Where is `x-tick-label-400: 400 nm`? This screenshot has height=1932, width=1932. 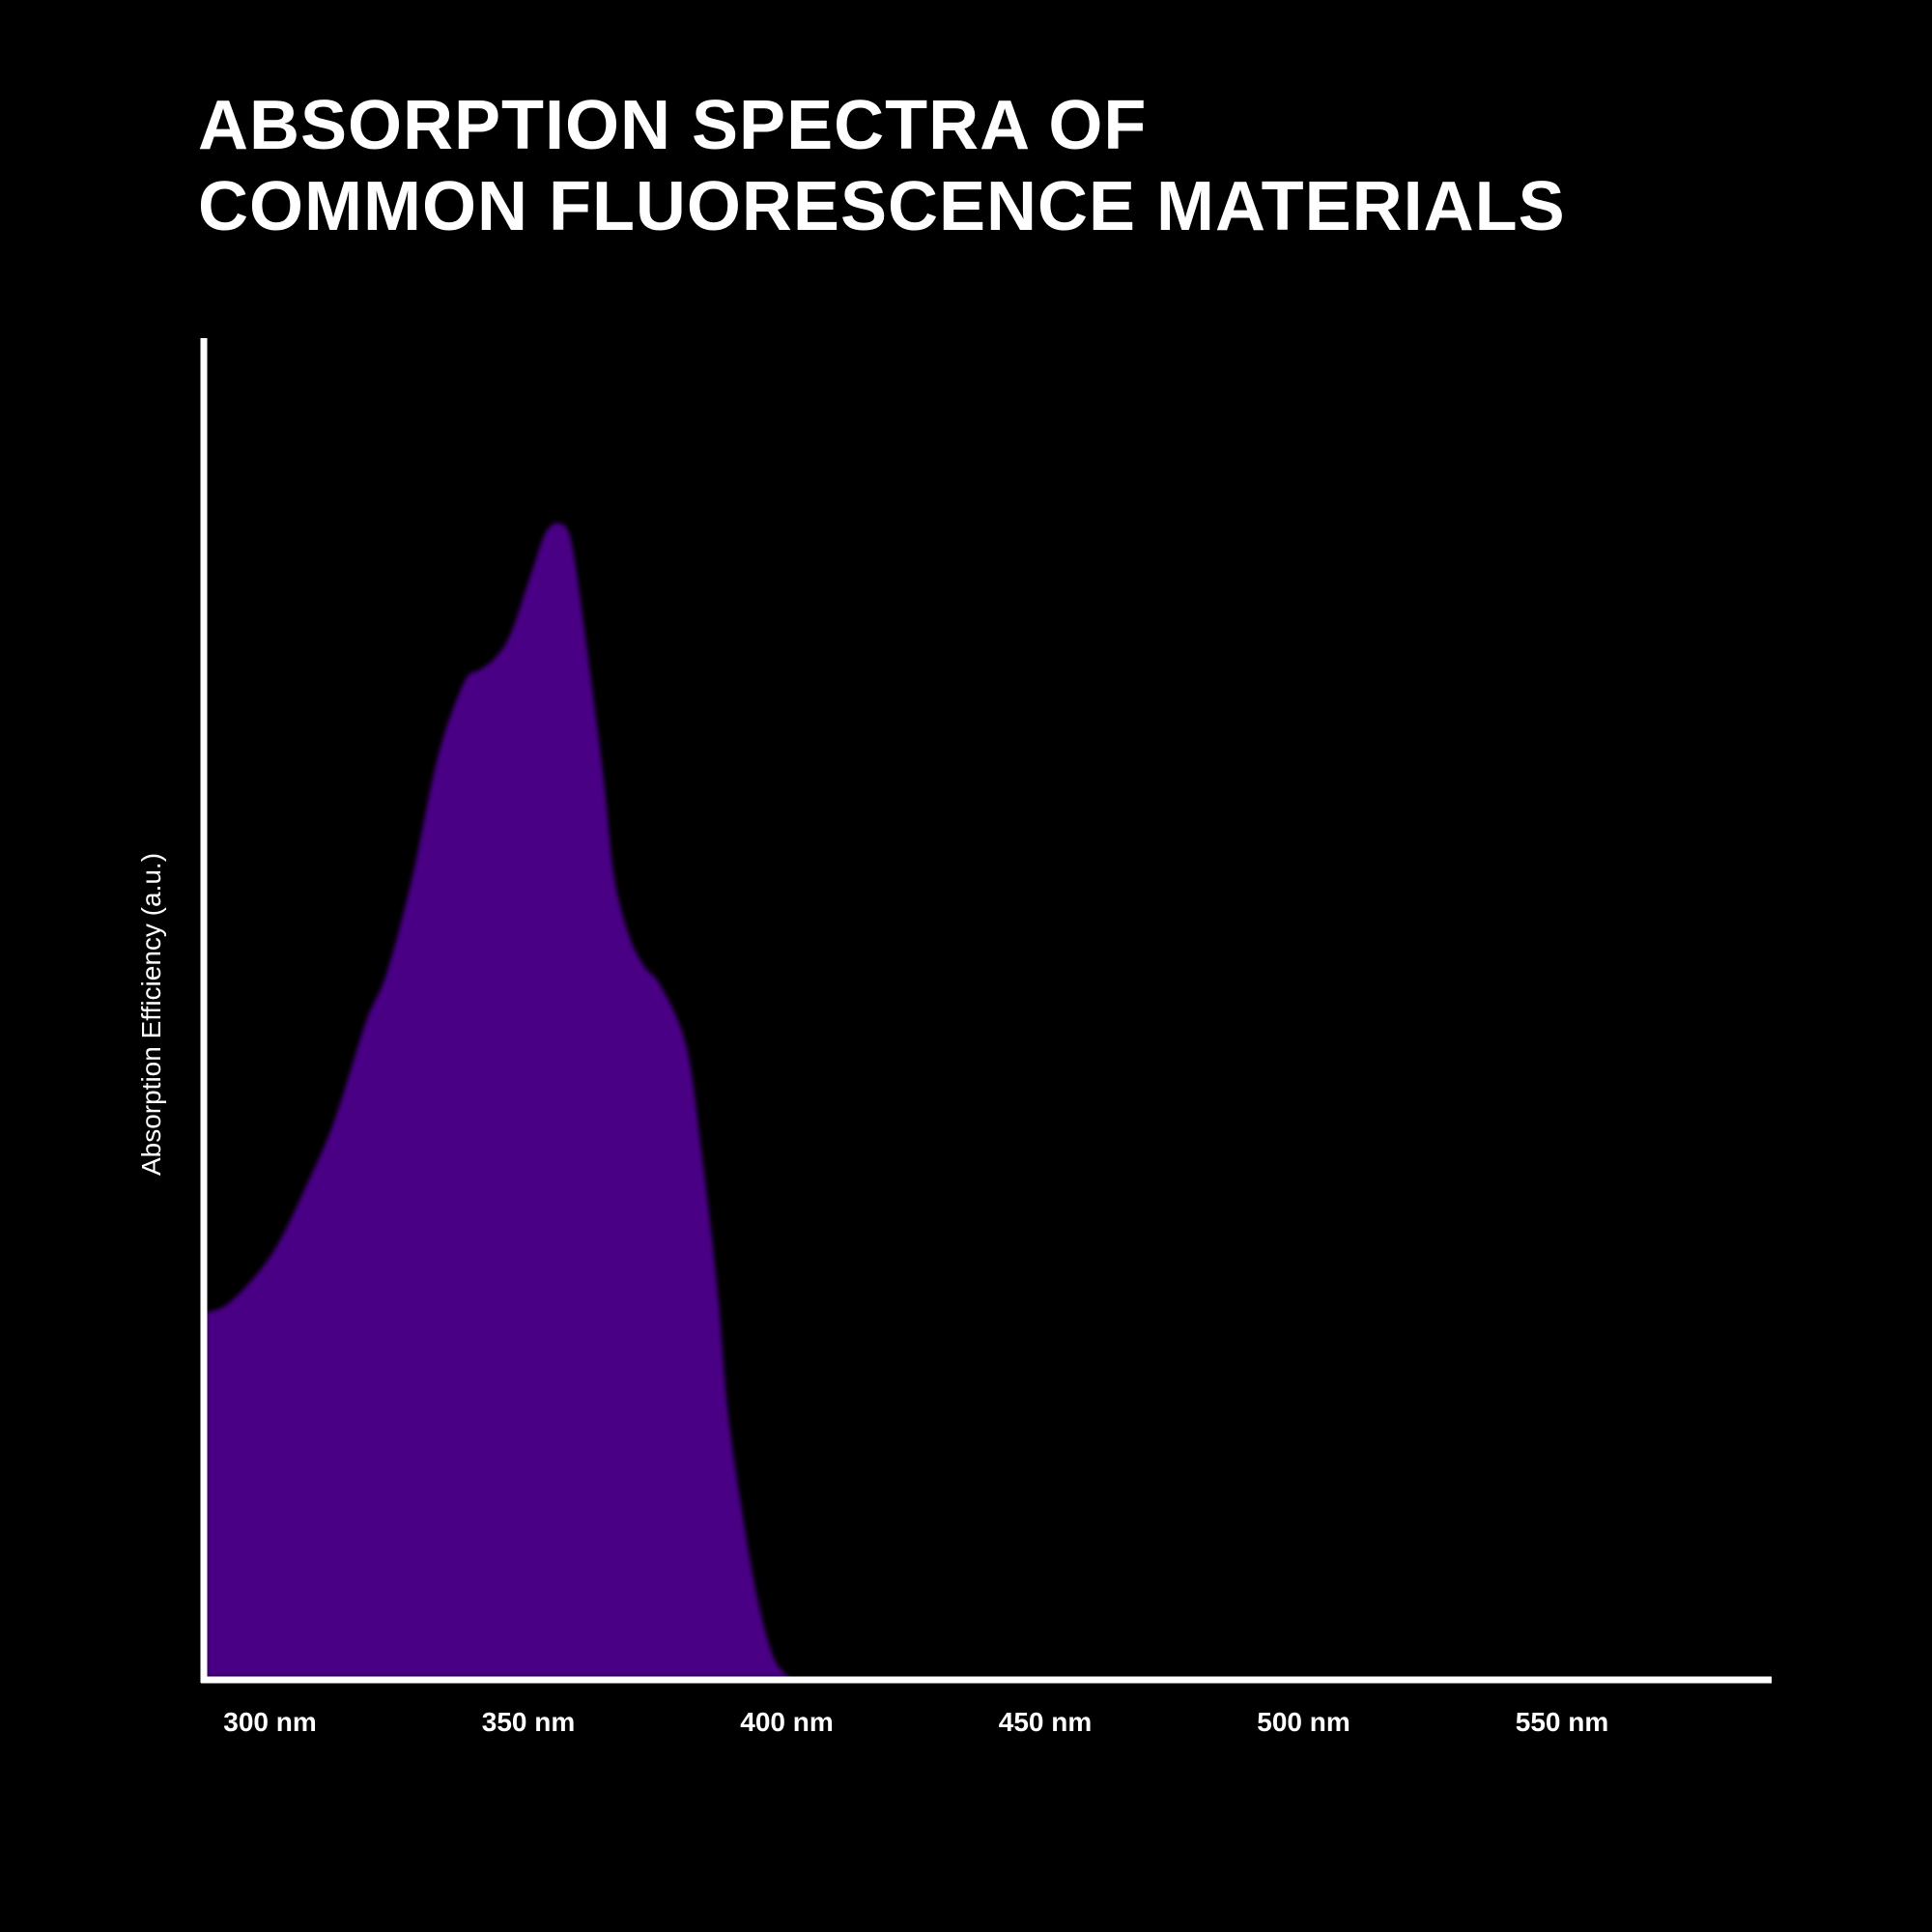 x-tick-label-400: 400 nm is located at coordinates (787, 1722).